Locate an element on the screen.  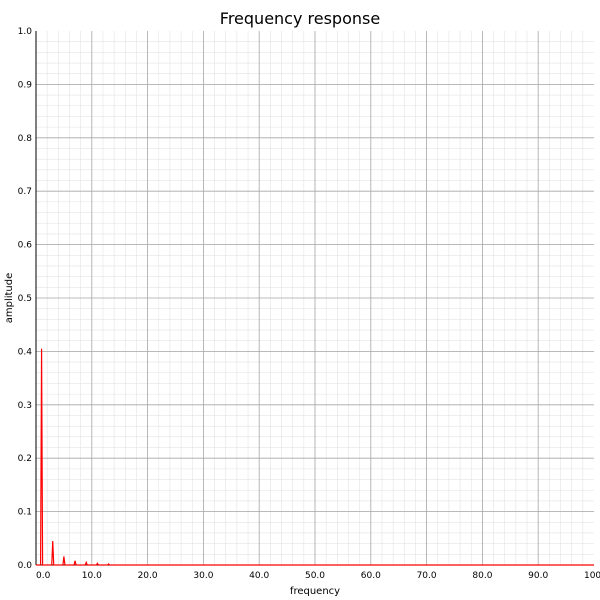
y-tick-label: 0.5 is located at coordinates (25, 299).